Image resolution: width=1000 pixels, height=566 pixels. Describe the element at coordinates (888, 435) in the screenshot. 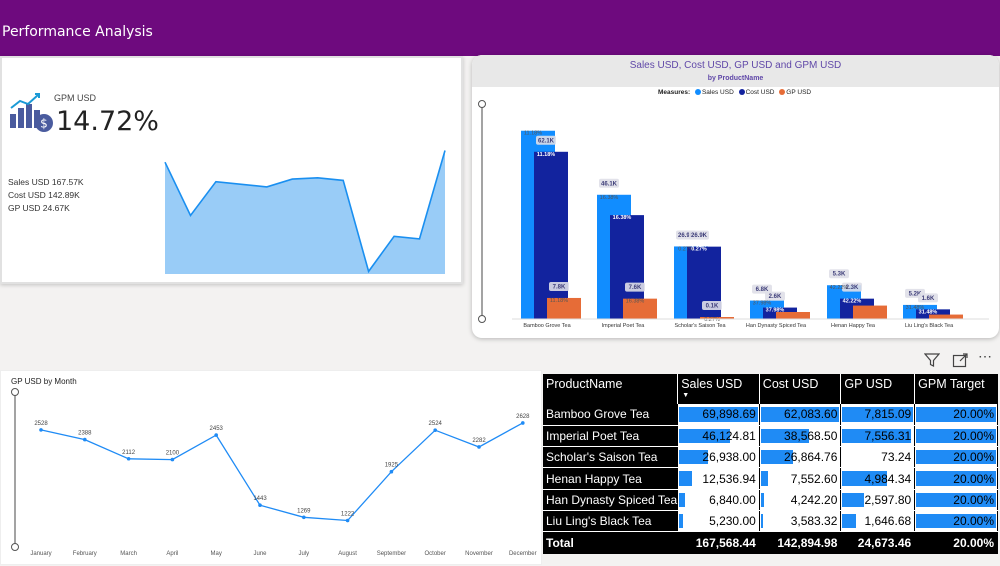

I see `cell-value-gp: 7,556.31` at that location.